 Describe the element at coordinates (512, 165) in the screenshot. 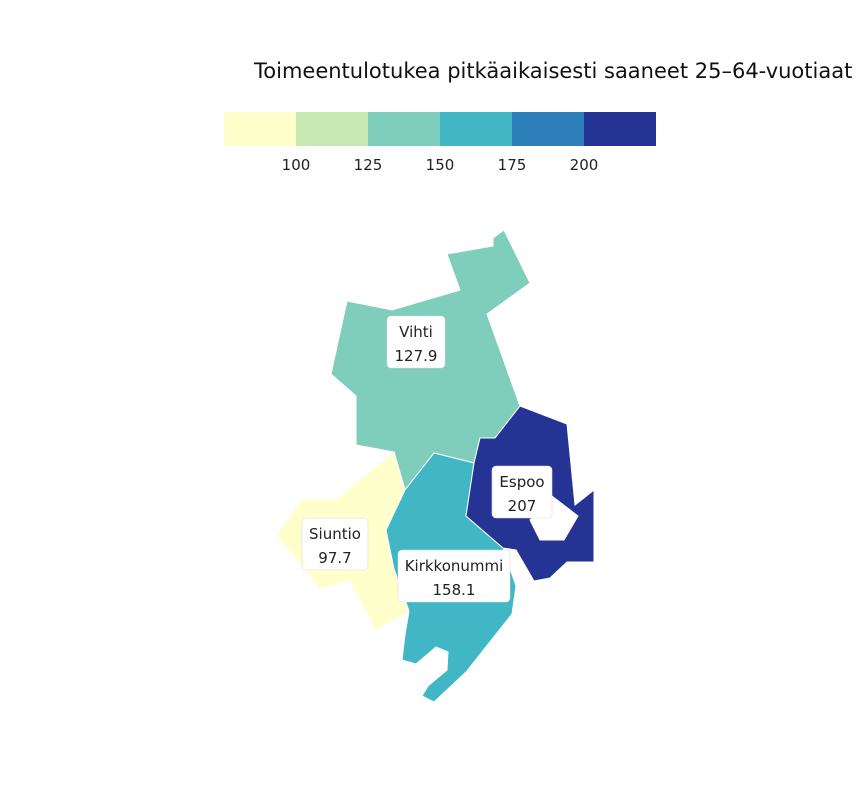

I see `legend-tick-175: 175` at that location.